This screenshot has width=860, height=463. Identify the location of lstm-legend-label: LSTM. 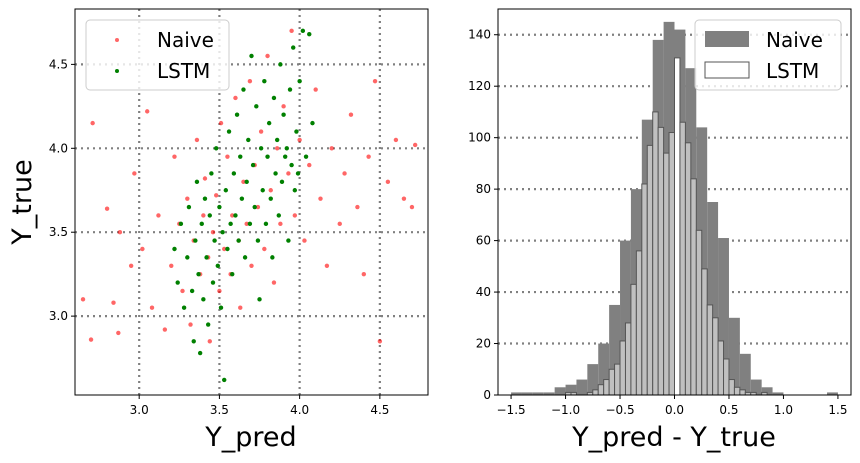
(183, 71).